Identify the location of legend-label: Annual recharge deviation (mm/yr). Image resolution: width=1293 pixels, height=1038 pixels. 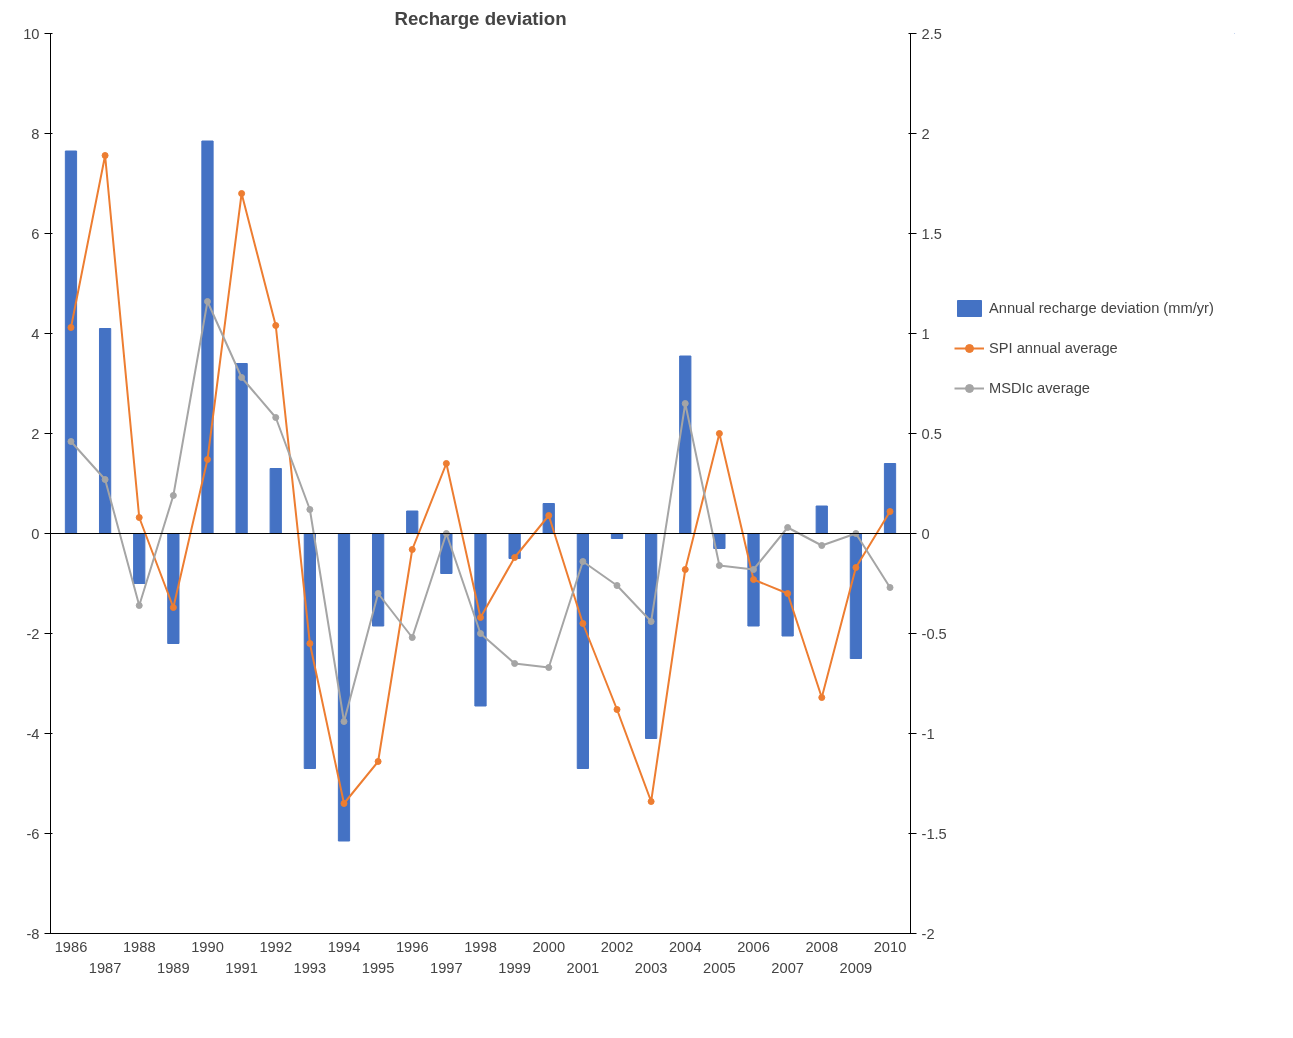
(1101, 308).